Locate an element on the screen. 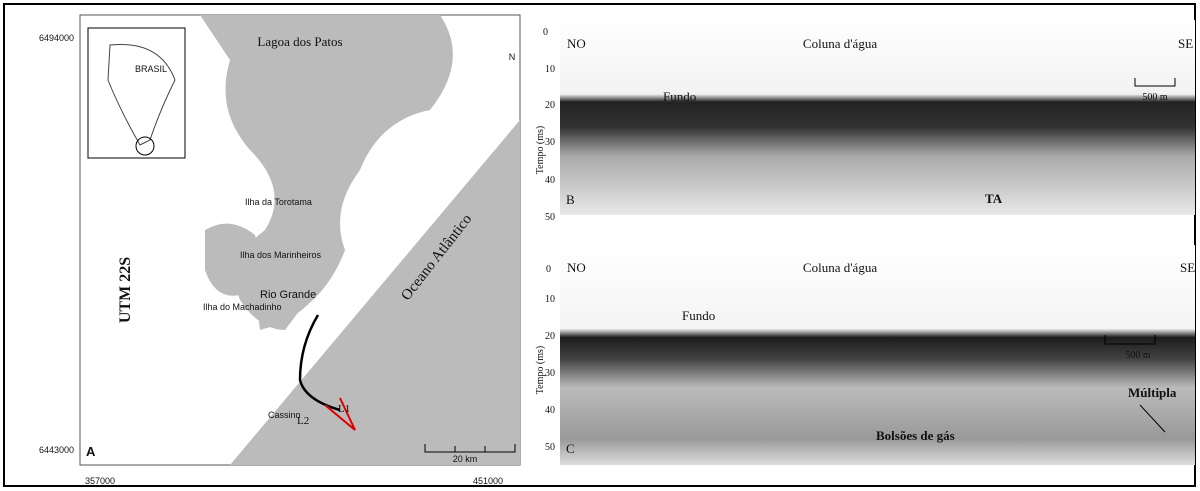  multiple-label: Múltipla is located at coordinates (1152, 392).